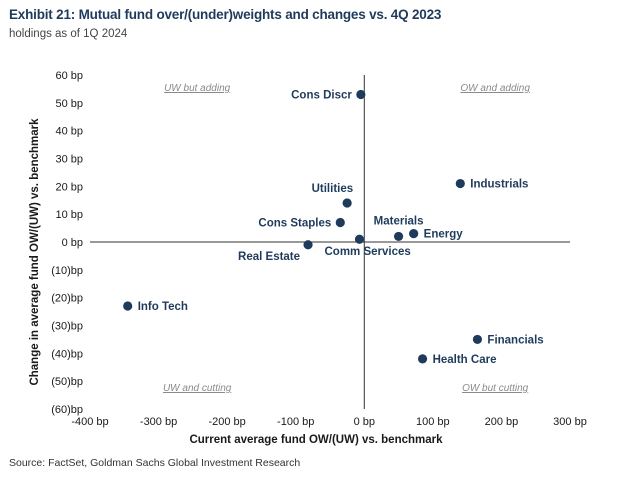  I want to click on point-comm-services, so click(359, 239).